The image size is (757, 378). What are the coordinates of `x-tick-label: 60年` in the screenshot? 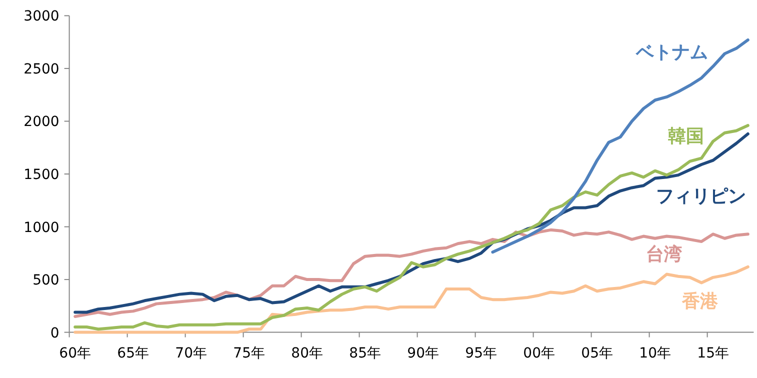 It's located at (75, 353).